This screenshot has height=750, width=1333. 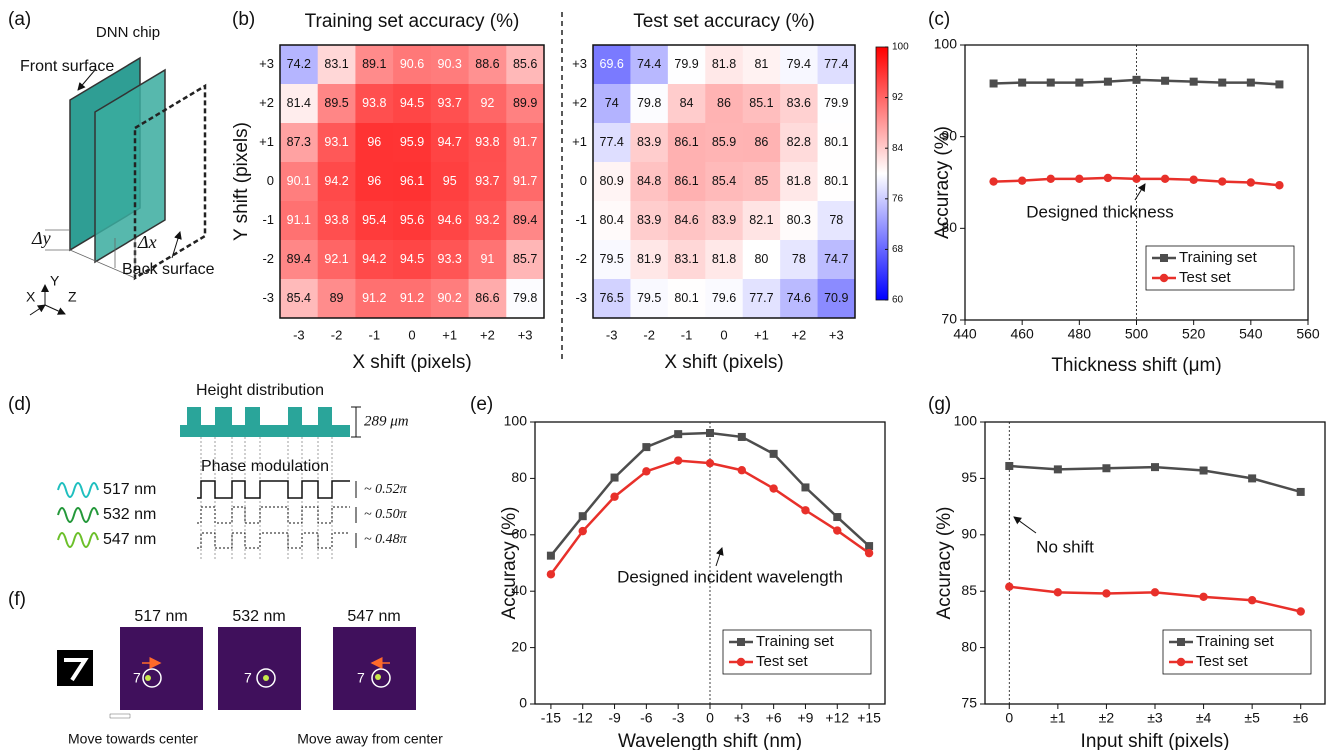 I want to click on cell-label: 93.8, so click(x=336, y=220).